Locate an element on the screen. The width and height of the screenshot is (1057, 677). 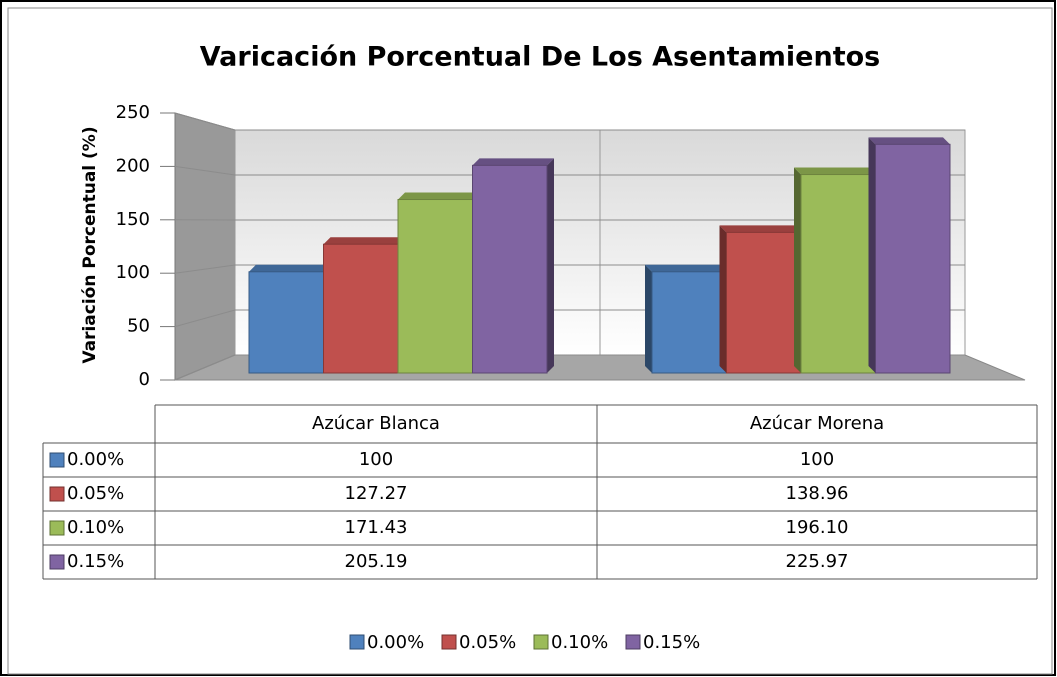
legend-label: 0.05% is located at coordinates (487, 642).